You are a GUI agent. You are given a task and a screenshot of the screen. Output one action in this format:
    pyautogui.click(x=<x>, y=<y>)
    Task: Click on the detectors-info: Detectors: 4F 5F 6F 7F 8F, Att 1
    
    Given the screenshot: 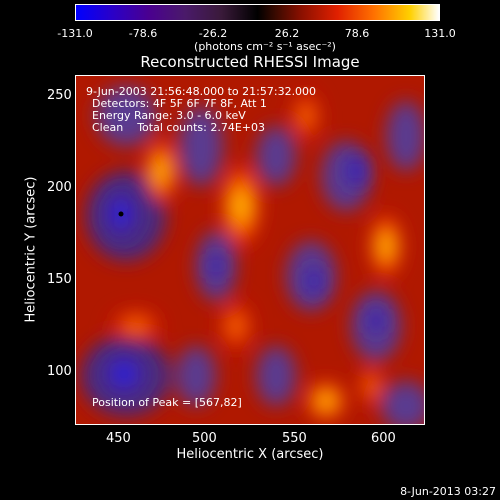 What is the action you would take?
    pyautogui.click(x=179, y=103)
    